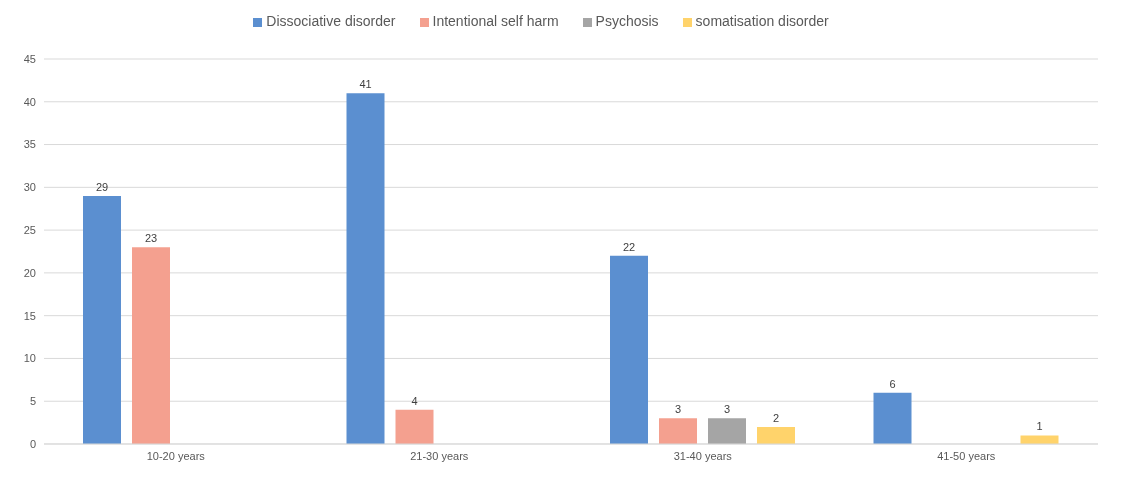 The image size is (1122, 481). What do you see at coordinates (29, 230) in the screenshot?
I see `y-tick-label: 25` at bounding box center [29, 230].